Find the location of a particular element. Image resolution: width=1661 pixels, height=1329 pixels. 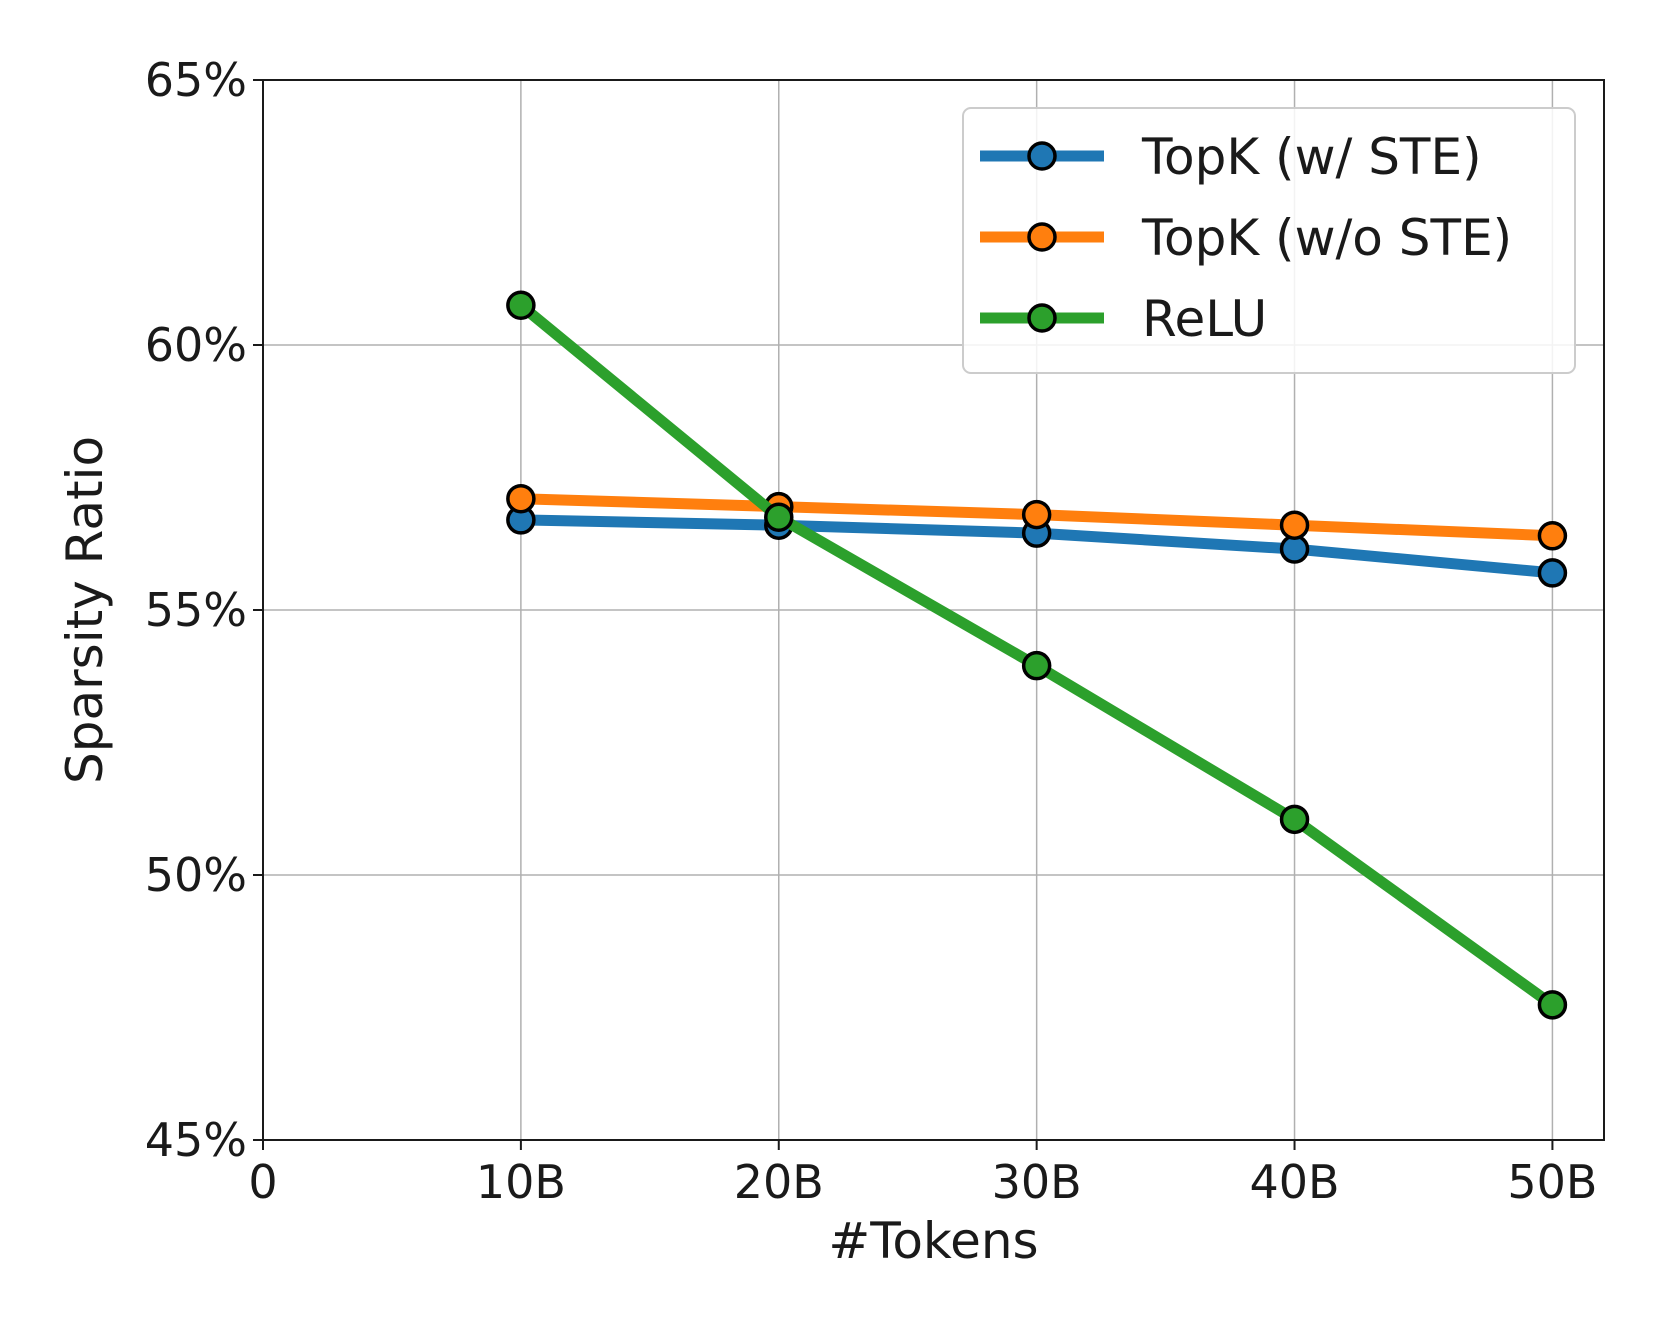

y-tick-label: 45% is located at coordinates (196, 1140).